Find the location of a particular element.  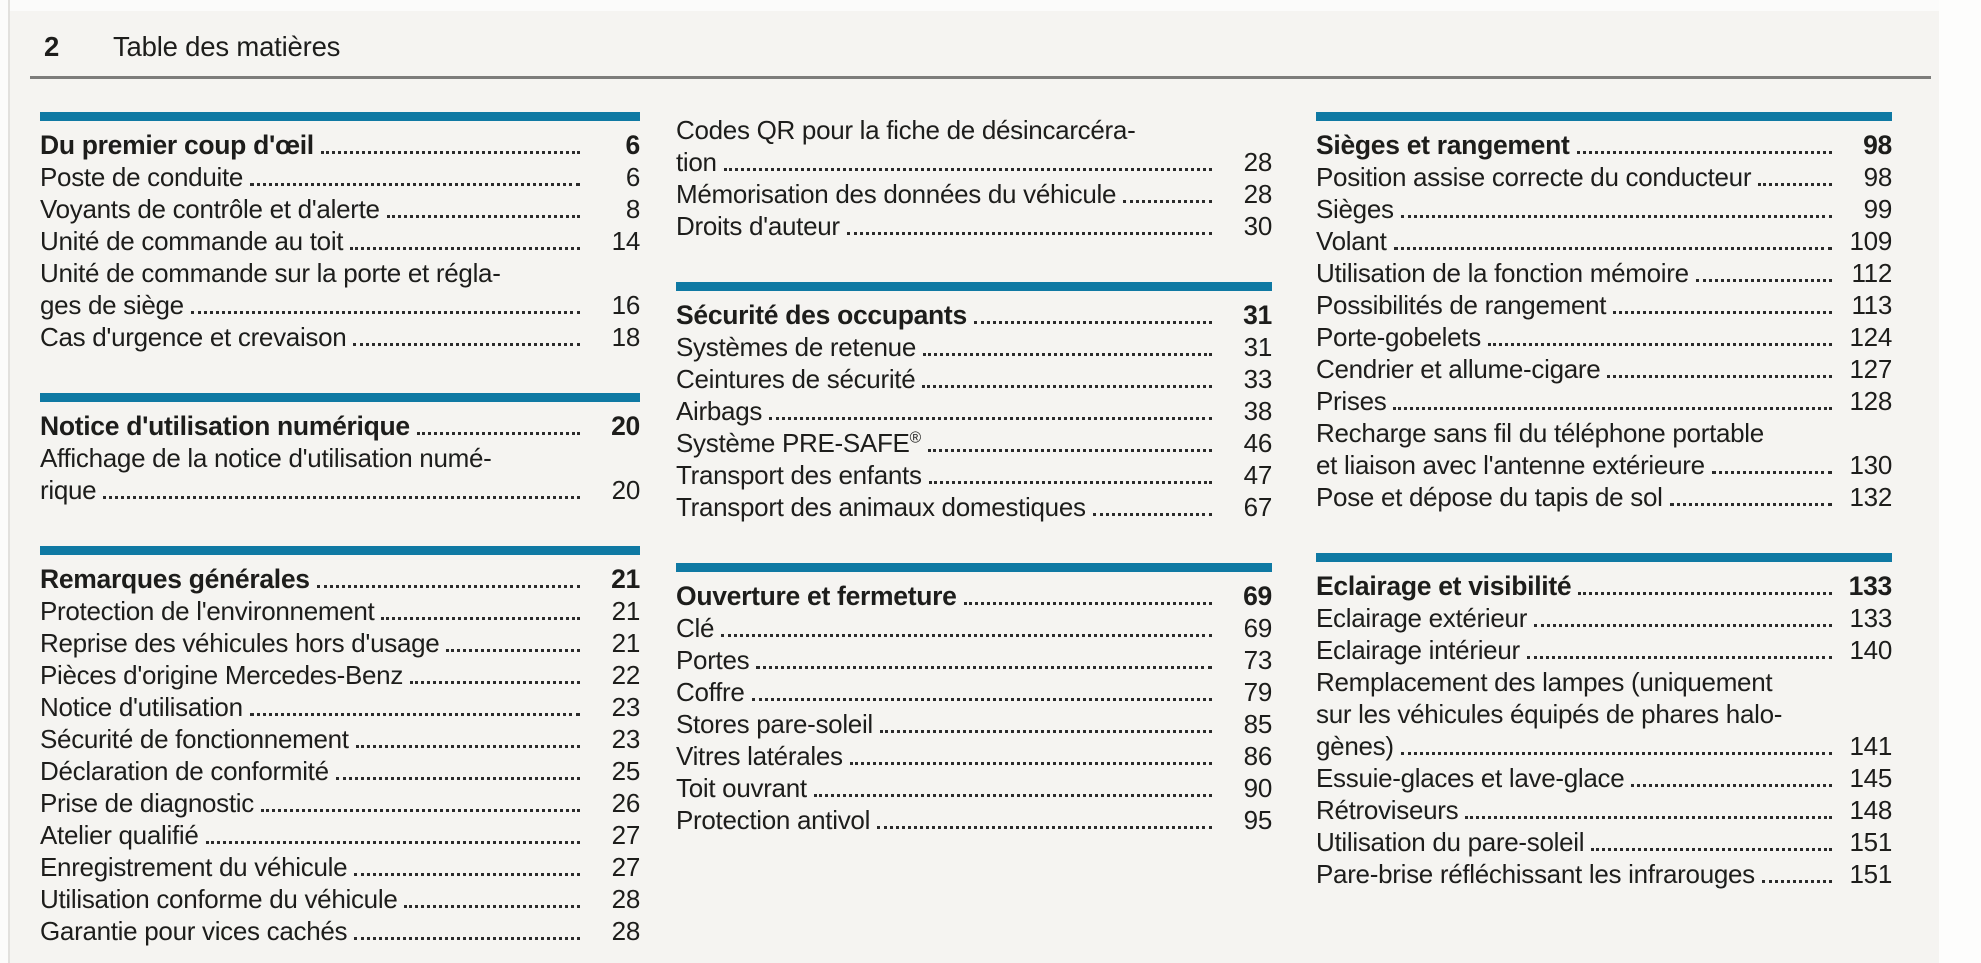

toc-entry-row: Porte-gobelets 124 is located at coordinates (1604, 337).